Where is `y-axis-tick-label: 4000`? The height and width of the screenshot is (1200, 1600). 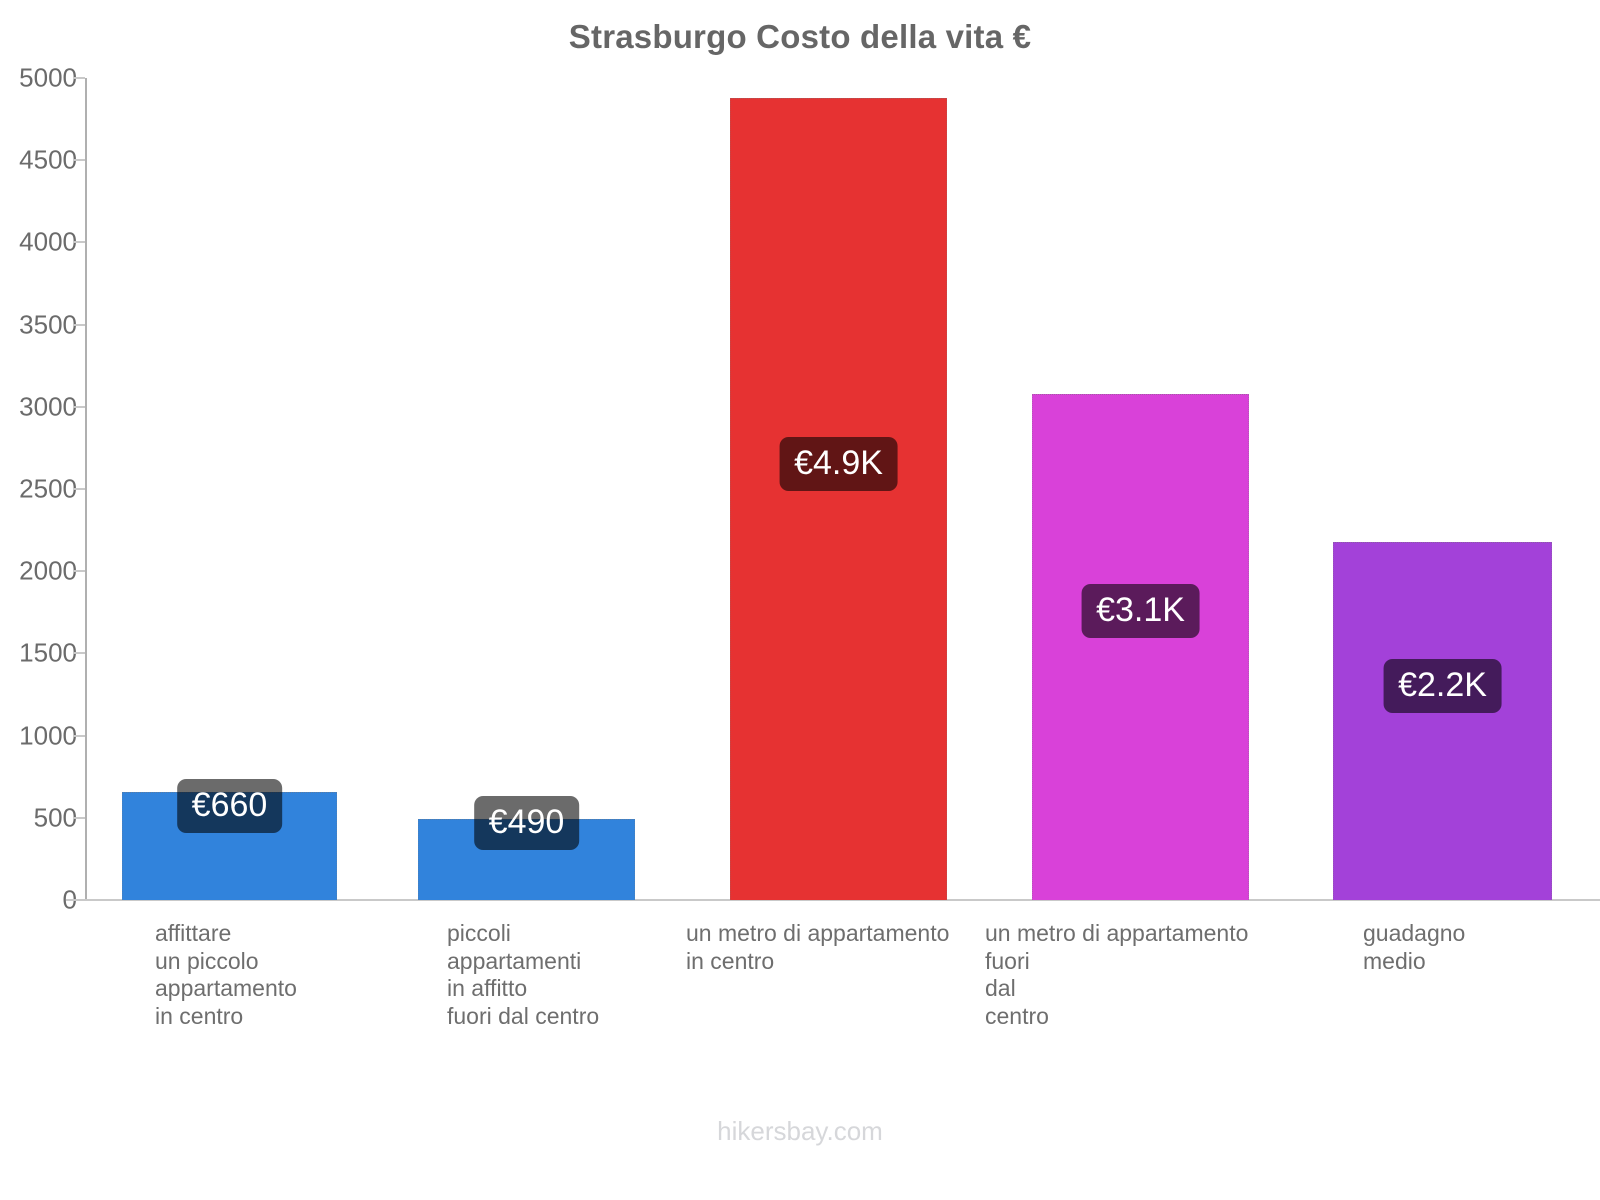
y-axis-tick-label: 4000 is located at coordinates (48, 241).